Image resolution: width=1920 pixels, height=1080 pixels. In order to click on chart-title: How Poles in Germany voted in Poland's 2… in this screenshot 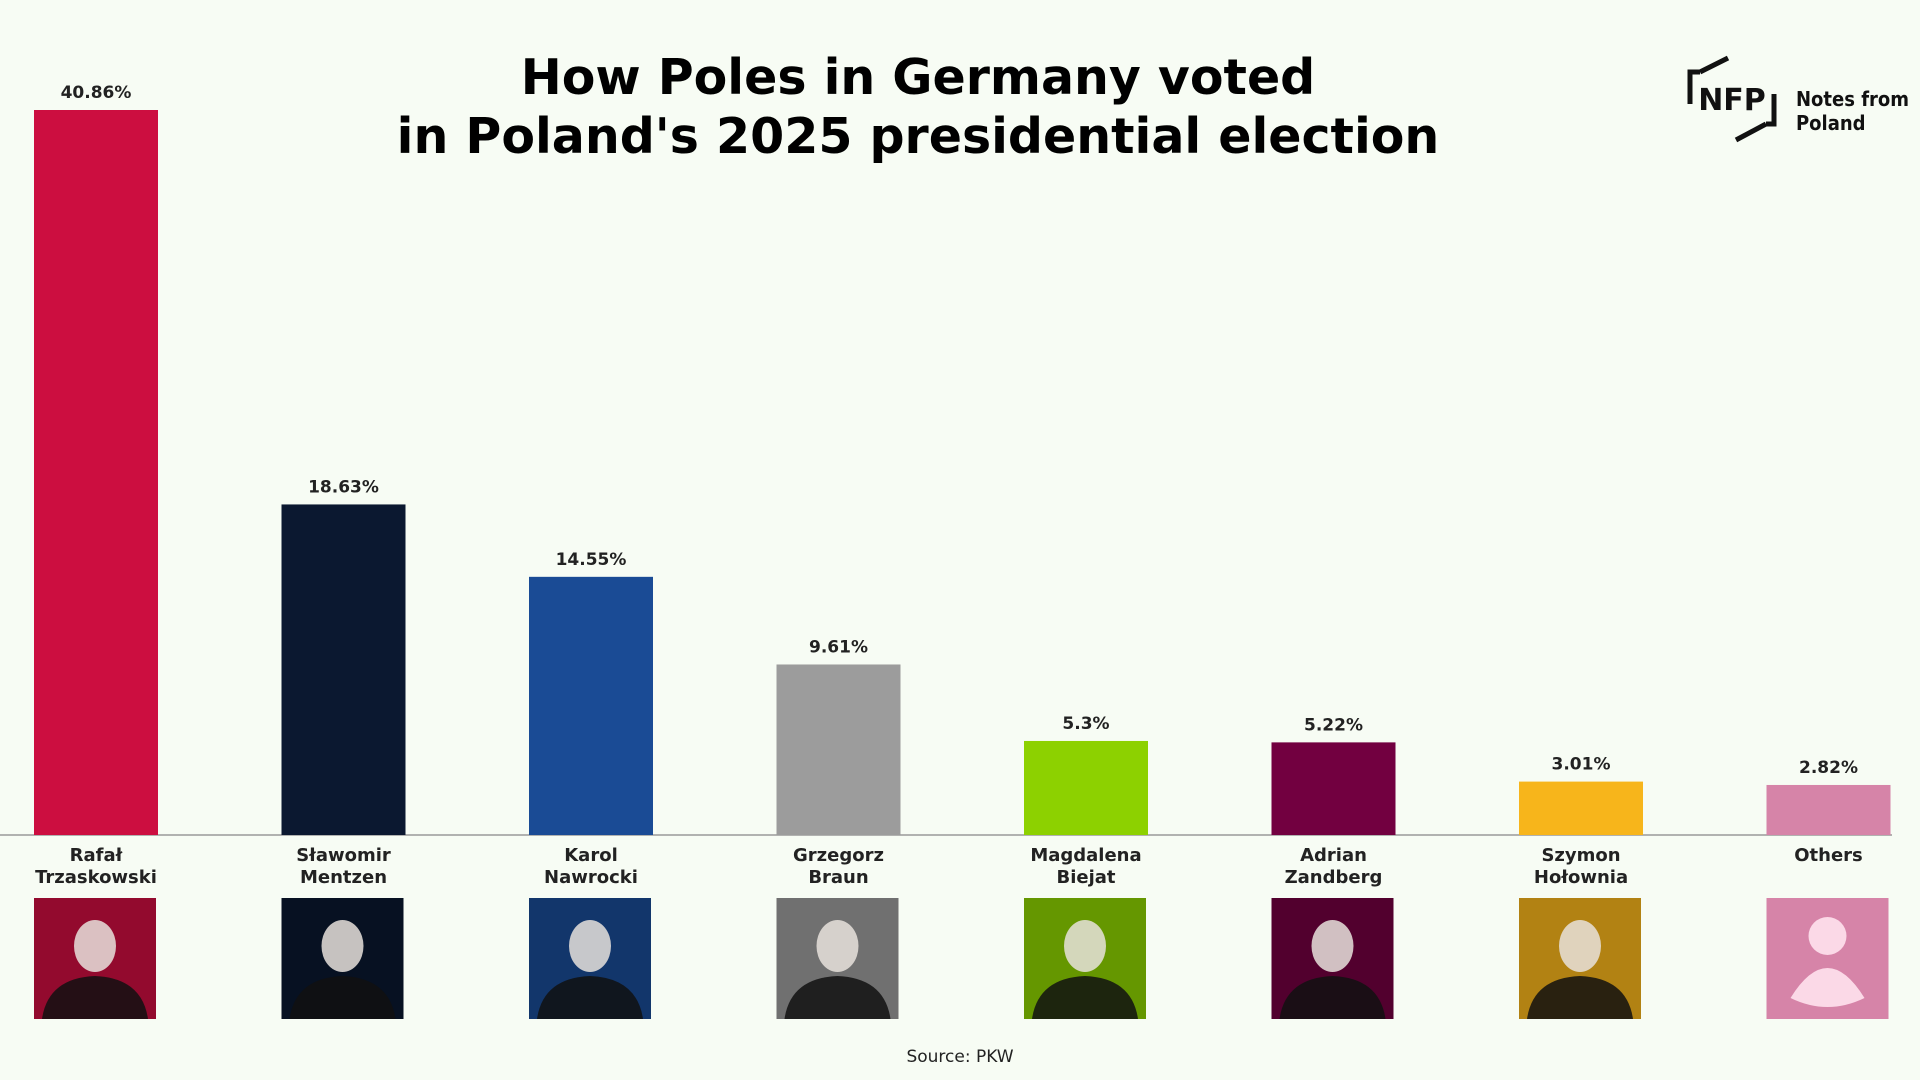, I will do `click(918, 107)`.